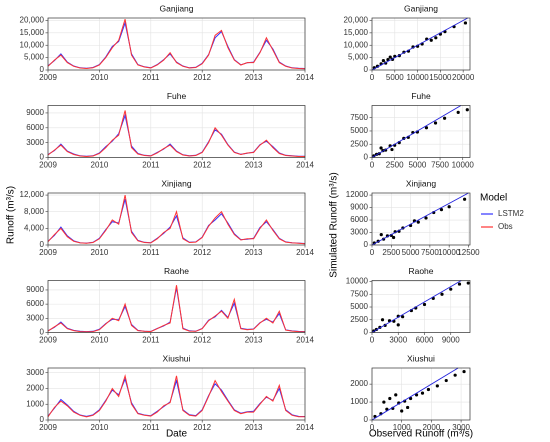 The image size is (550, 442). What do you see at coordinates (34, 211) in the screenshot?
I see `y-tick-label: 8,000` at bounding box center [34, 211].